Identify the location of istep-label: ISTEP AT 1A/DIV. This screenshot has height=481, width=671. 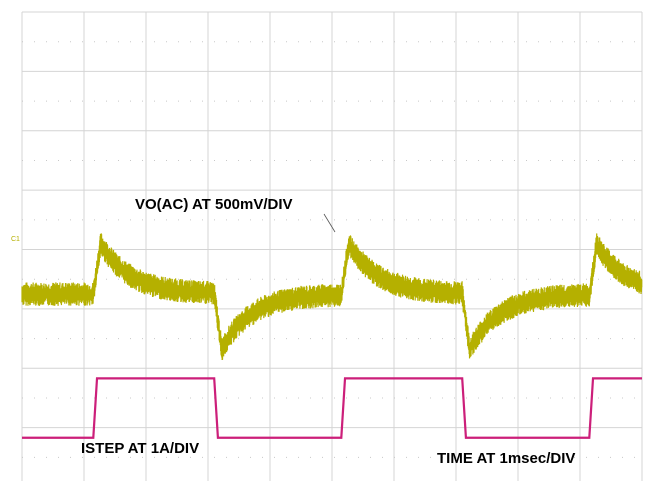
(140, 448).